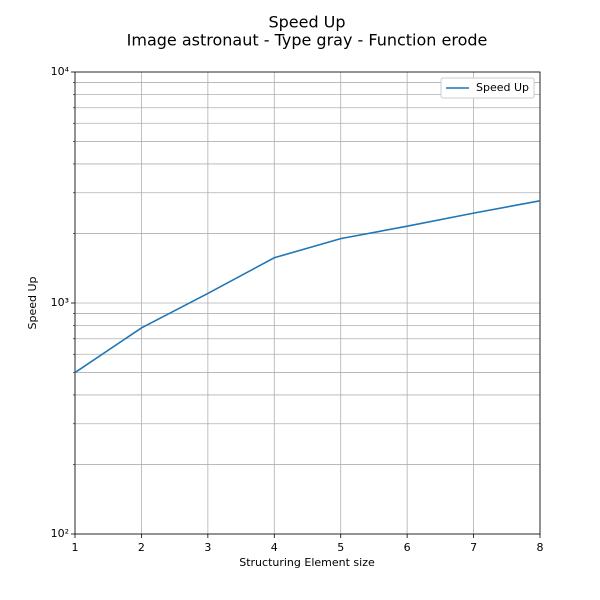 This screenshot has height=600, width=600. What do you see at coordinates (75, 547) in the screenshot?
I see `x-tick-label: 1` at bounding box center [75, 547].